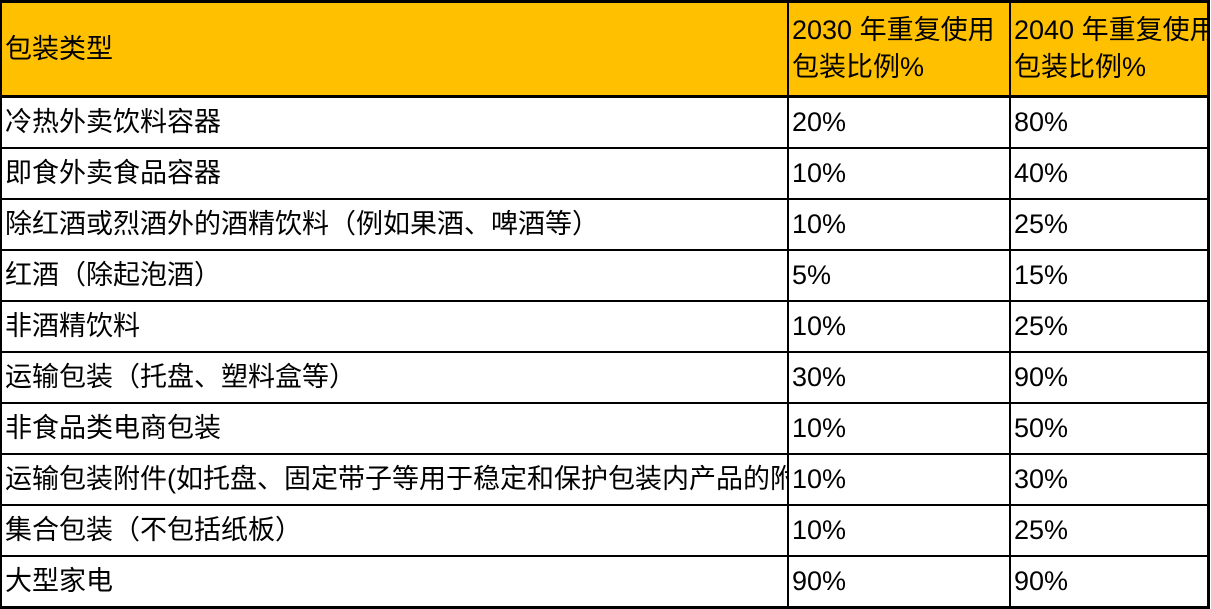 Image resolution: width=1211 pixels, height=609 pixels. Describe the element at coordinates (1109, 49) in the screenshot. I see `header-2040-reuse-rate: 2040 年重复使用 包装比例%` at that location.